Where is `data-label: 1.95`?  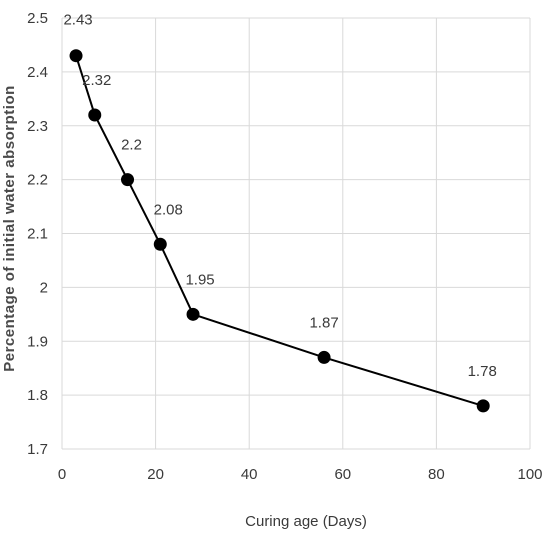 data-label: 1.95 is located at coordinates (199, 279).